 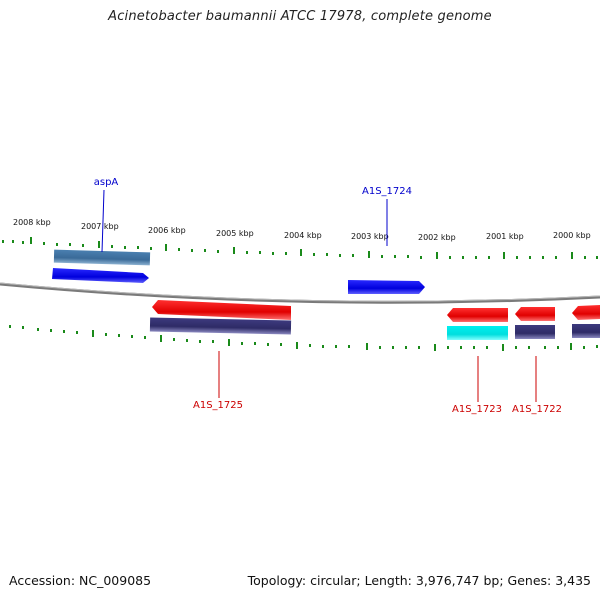 What do you see at coordinates (537, 409) in the screenshot?
I see `gene-label-A1S_1722: A1S_1722` at bounding box center [537, 409].